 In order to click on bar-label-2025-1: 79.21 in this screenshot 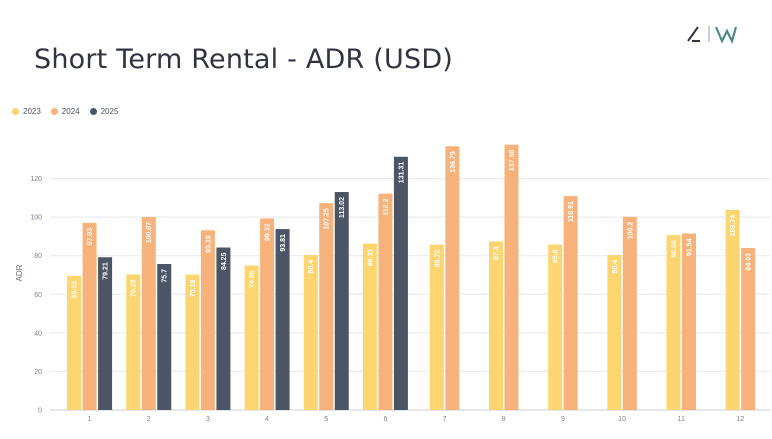, I will do `click(106, 271)`.